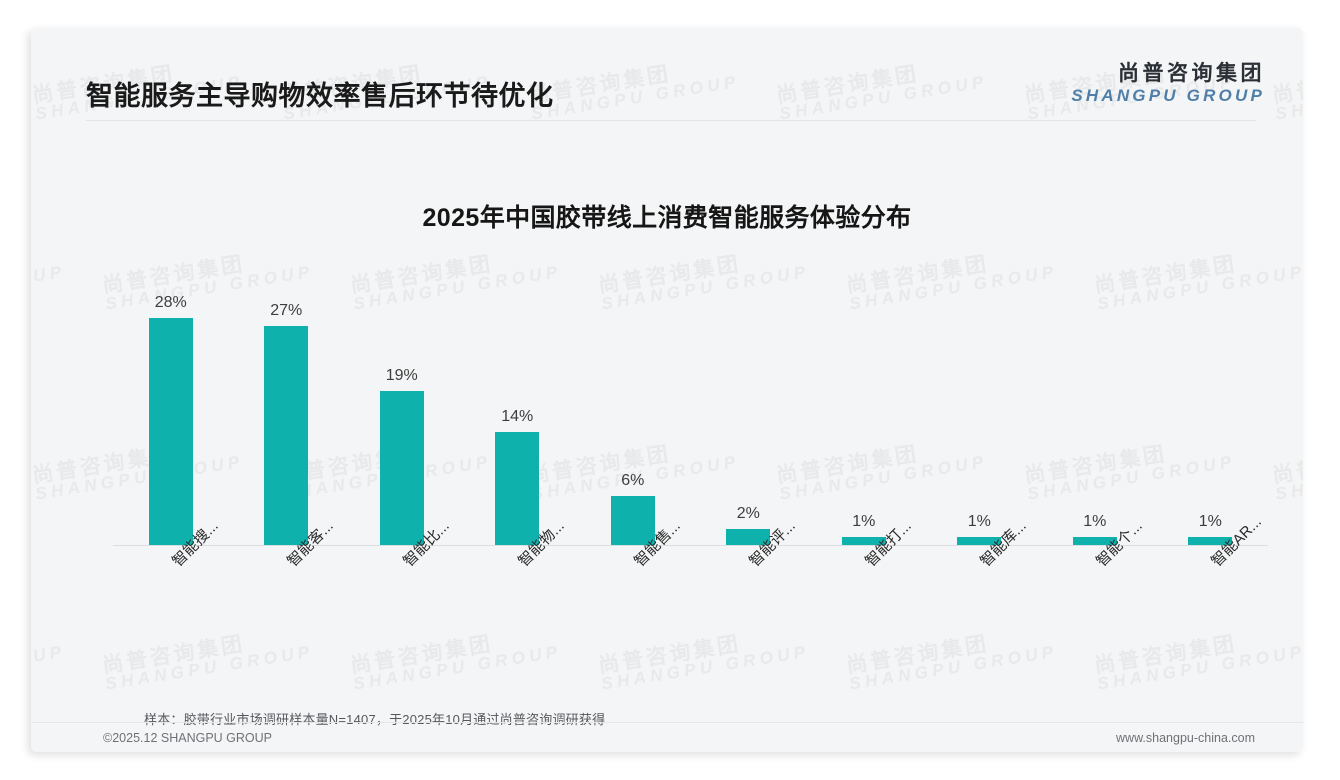  What do you see at coordinates (375, 719) in the screenshot?
I see `sample-note: 样本：胶带行业市场调研样本量N=1407，于2025年10月通过尚普咨询调研获得` at bounding box center [375, 719].